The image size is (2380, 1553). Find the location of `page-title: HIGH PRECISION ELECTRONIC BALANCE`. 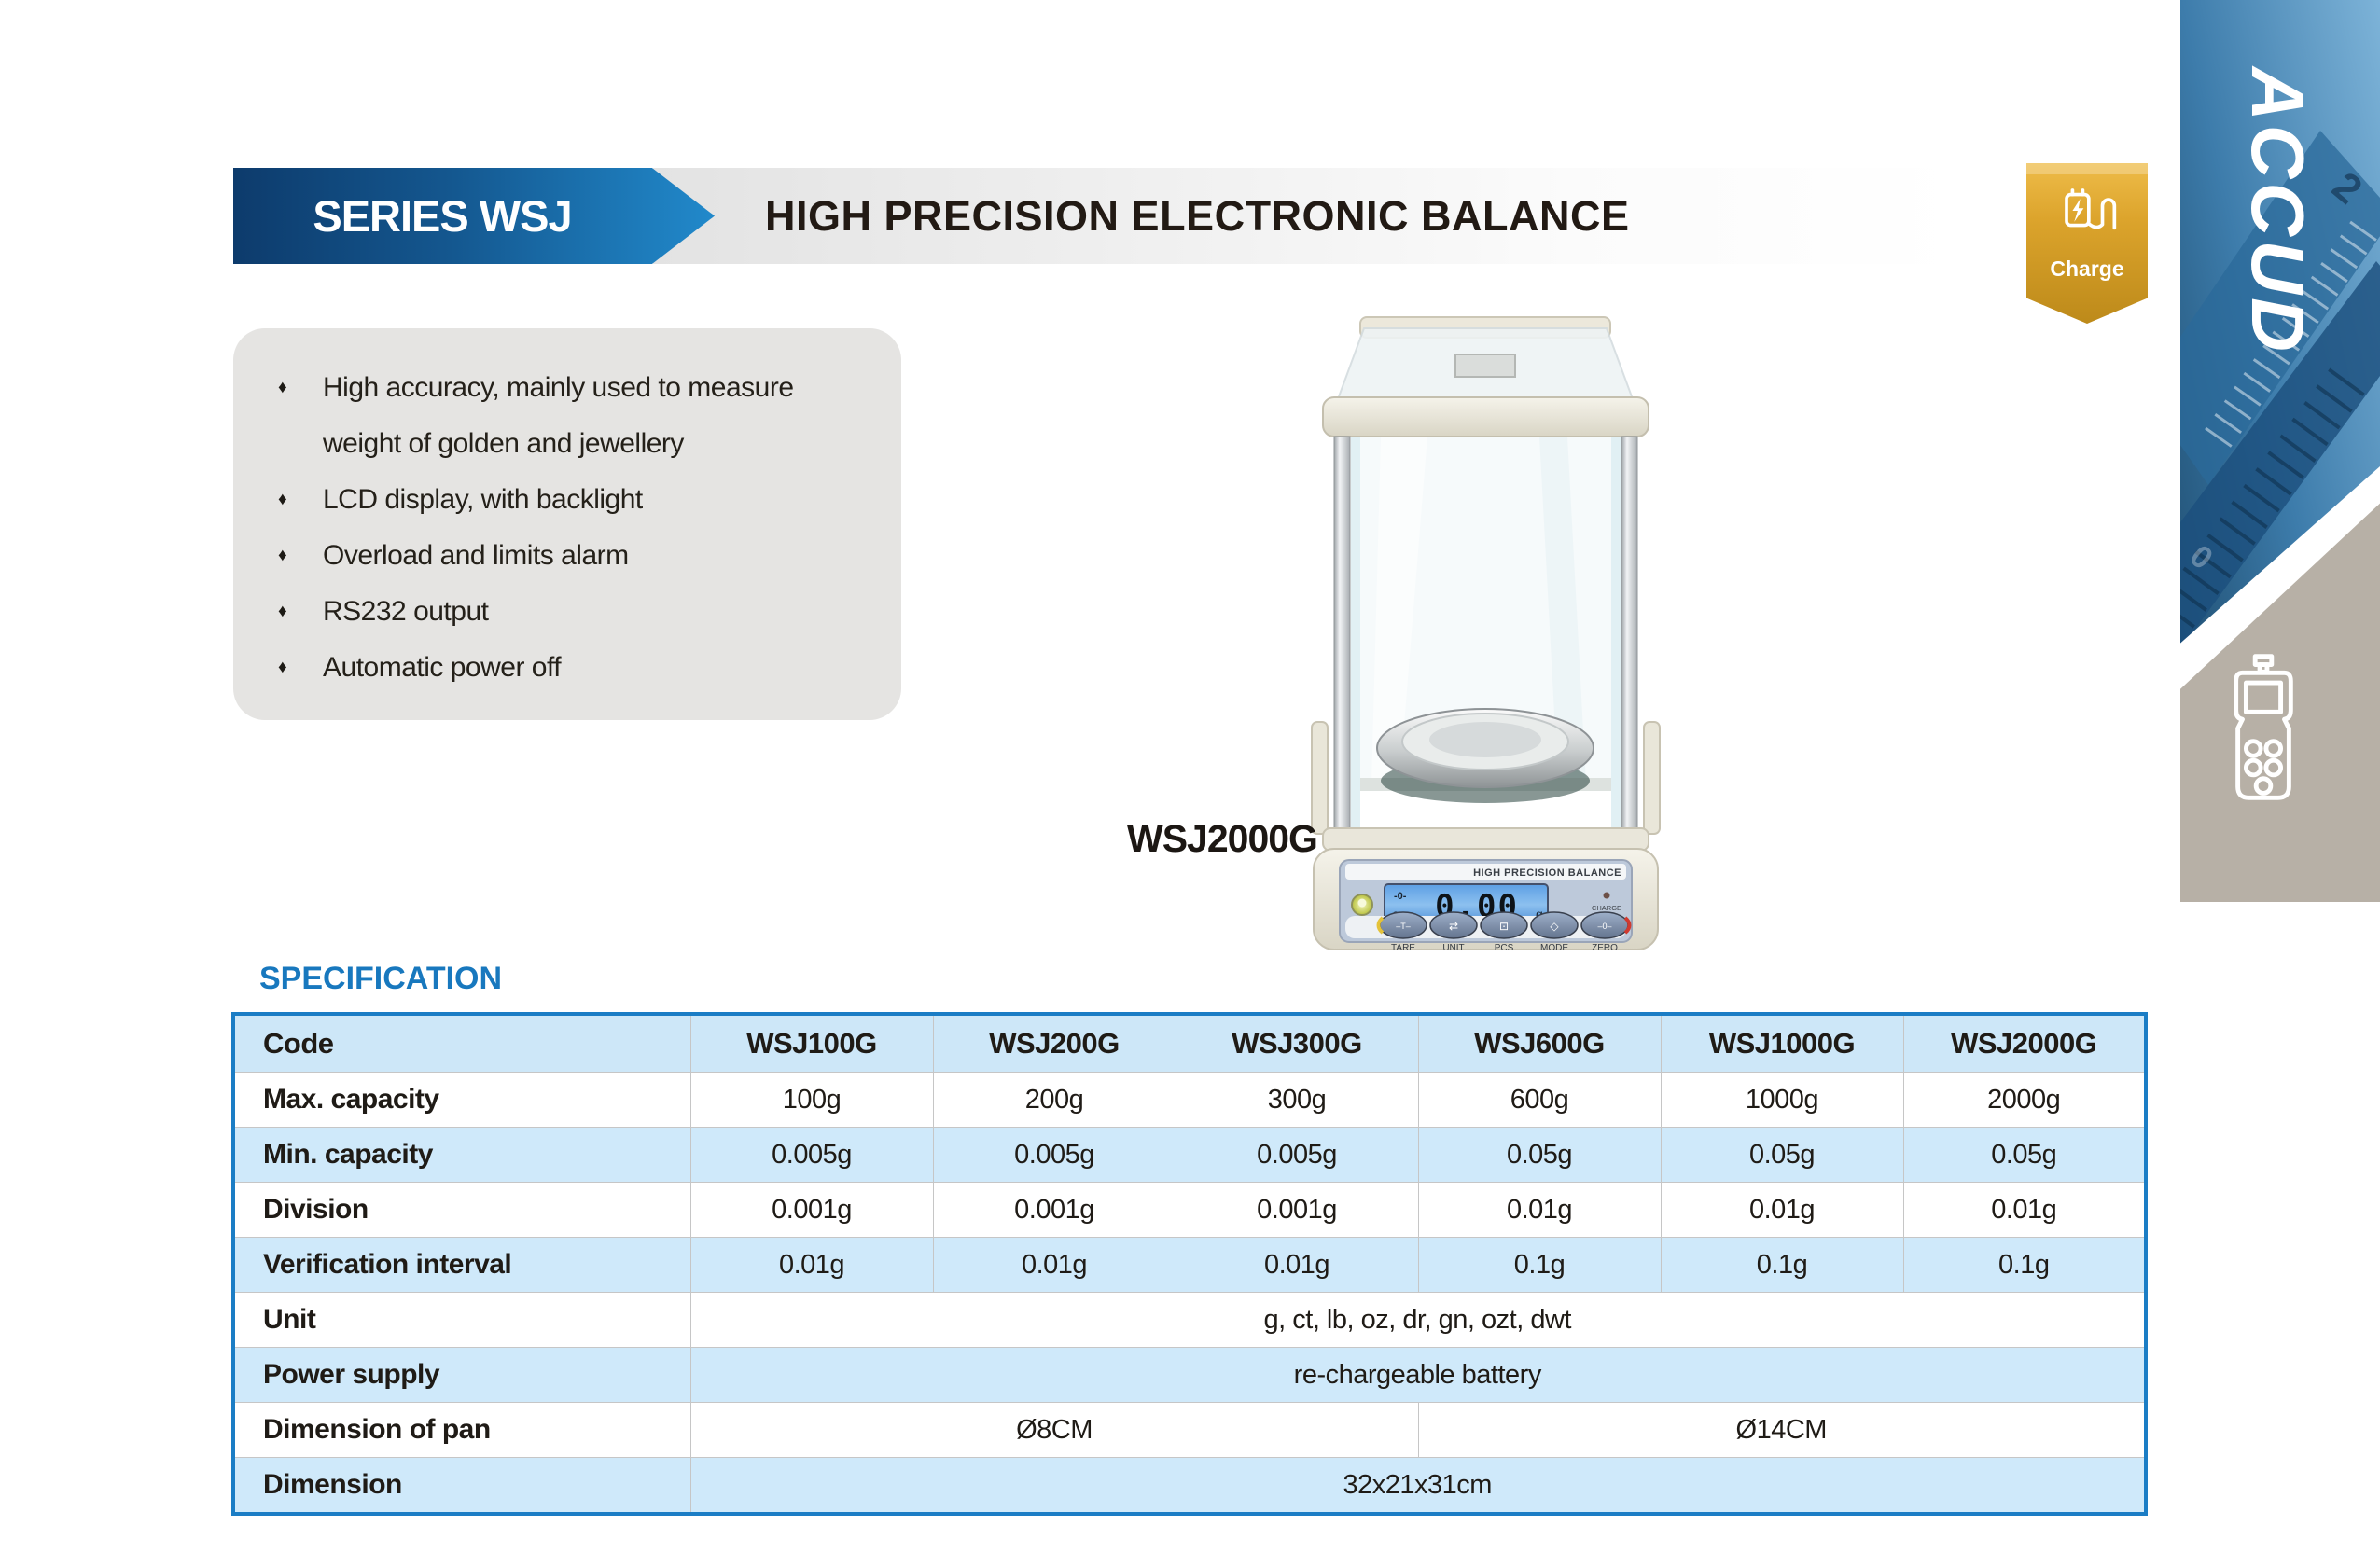

page-title: HIGH PRECISION ELECTRONIC BALANCE is located at coordinates (1197, 215).